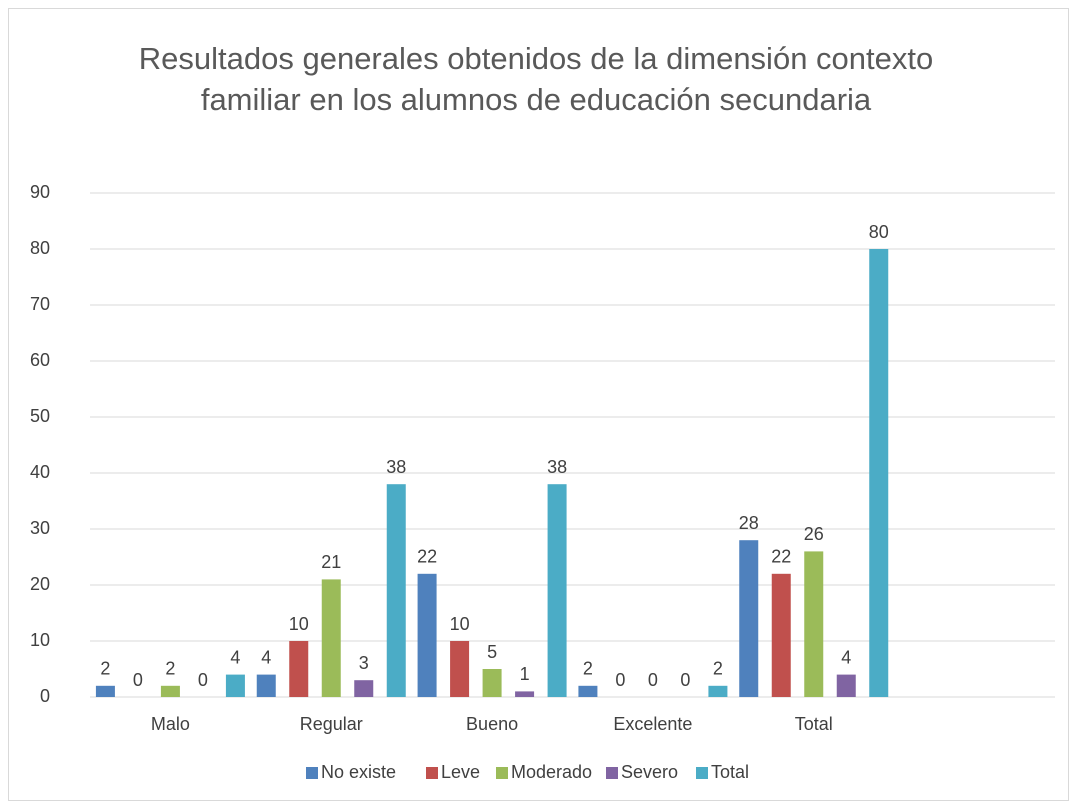  Describe the element at coordinates (40, 248) in the screenshot. I see `y-tick-label: 80` at that location.